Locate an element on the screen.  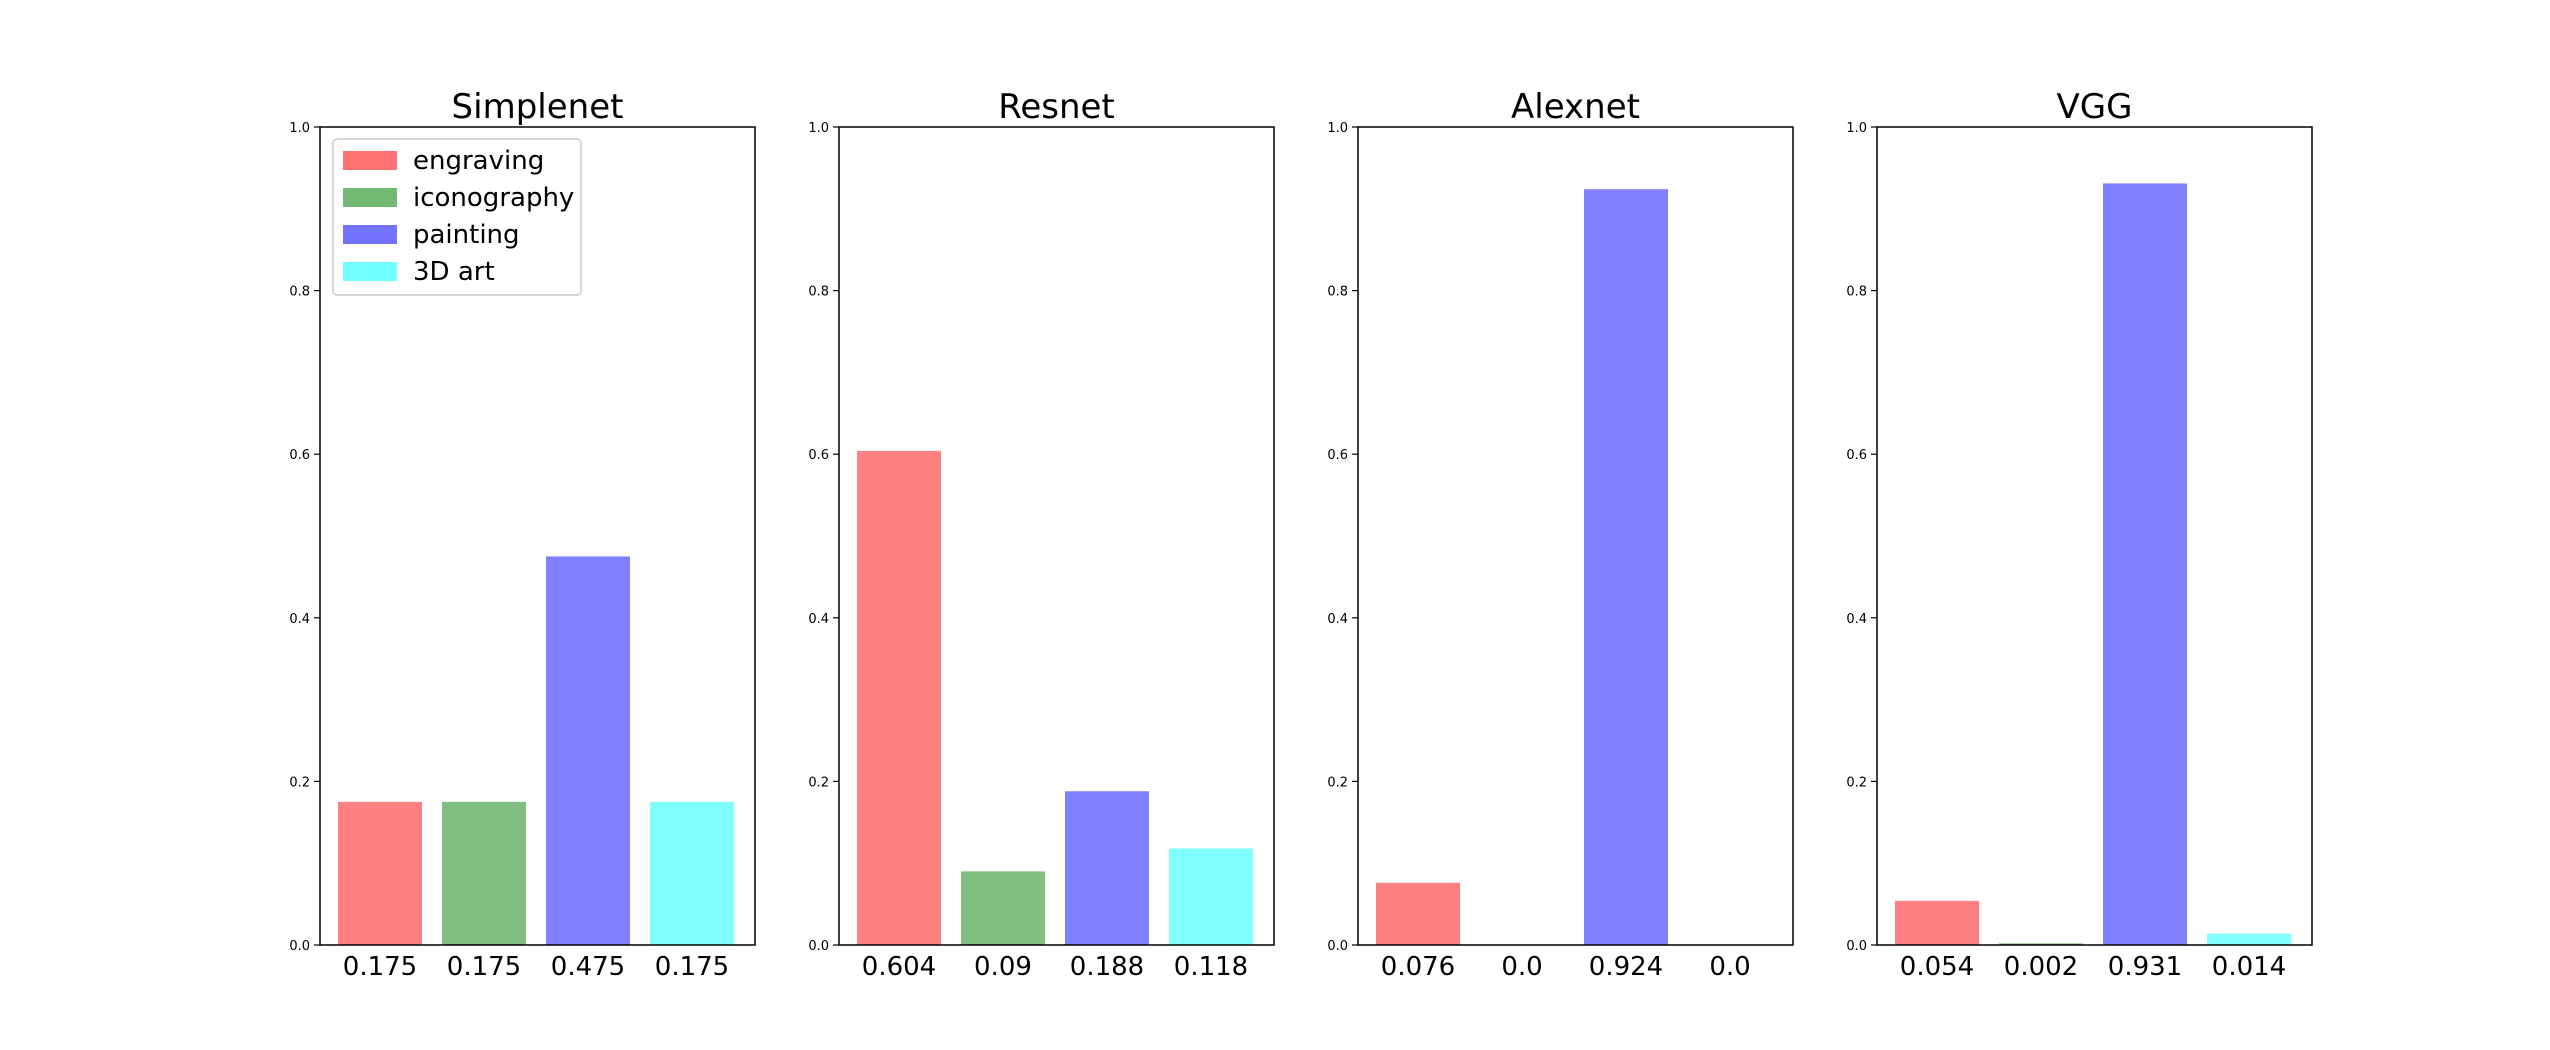
x-tick-label: 0.931 is located at coordinates (2145, 967).